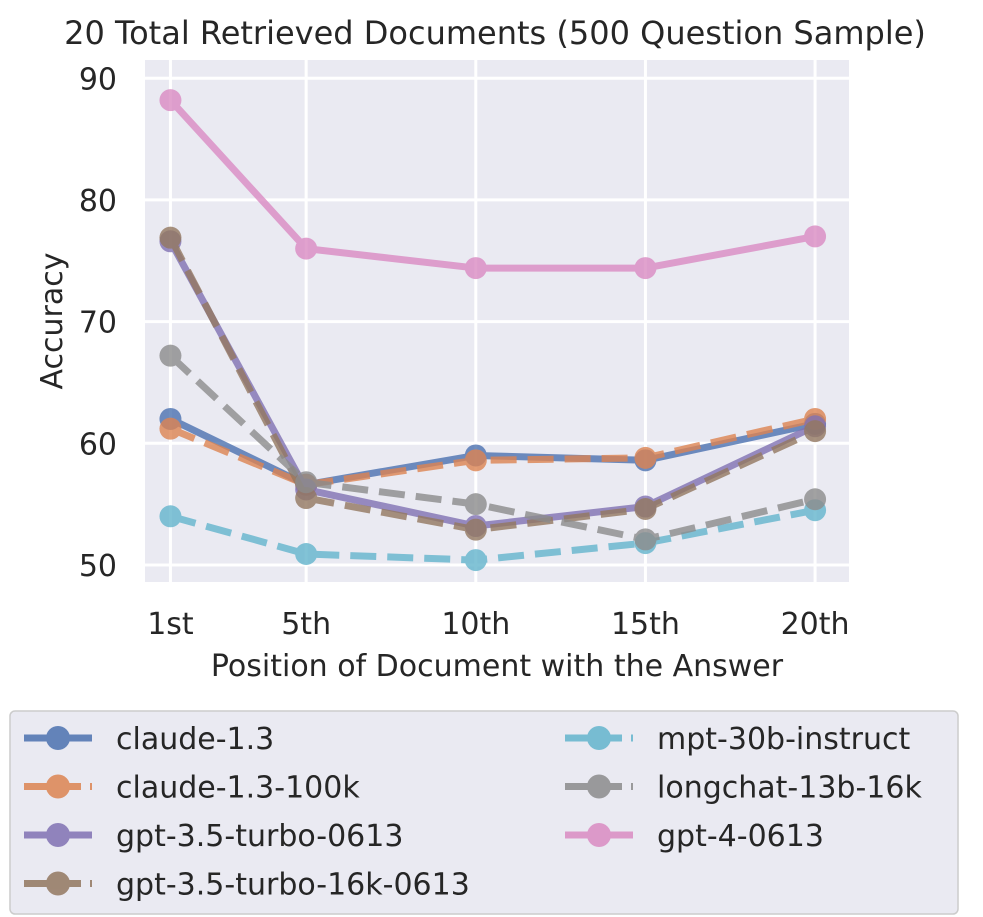 The height and width of the screenshot is (917, 983). I want to click on x-tick-label: 5th, so click(306, 624).